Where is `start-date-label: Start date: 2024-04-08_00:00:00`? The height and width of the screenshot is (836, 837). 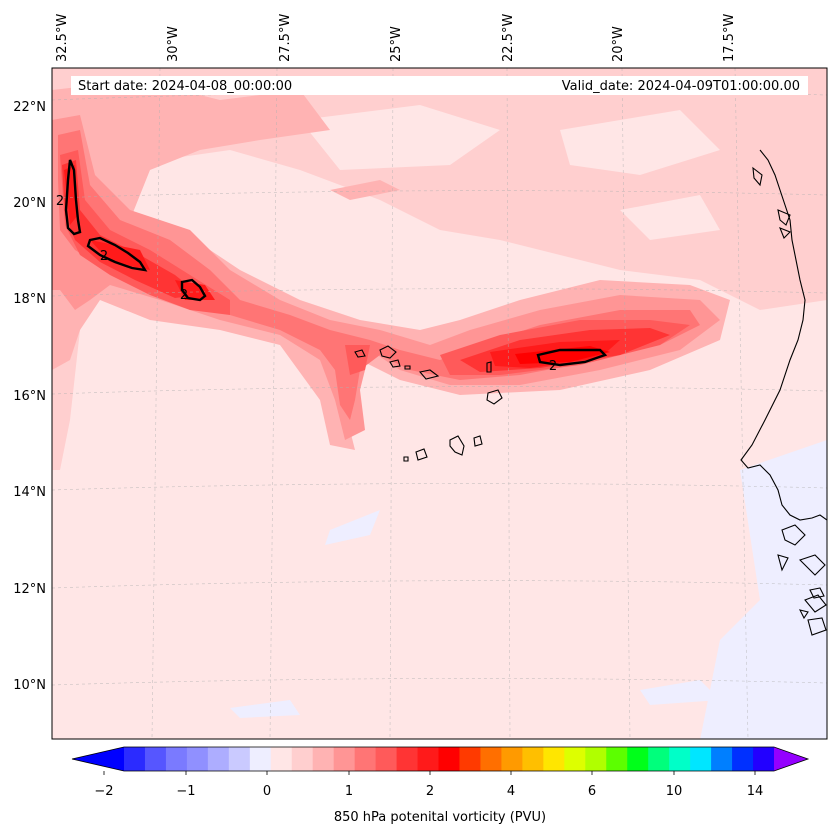 start-date-label: Start date: 2024-04-08_00:00:00 is located at coordinates (185, 86).